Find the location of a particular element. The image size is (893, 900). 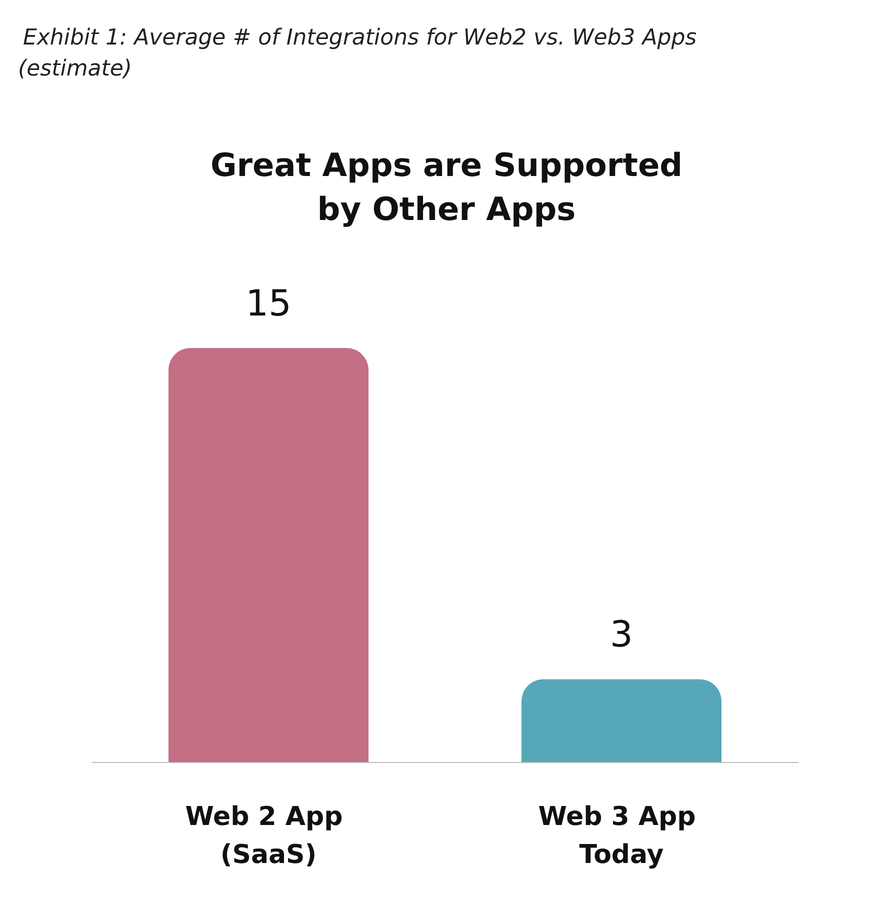

data-label: 15 is located at coordinates (269, 304).